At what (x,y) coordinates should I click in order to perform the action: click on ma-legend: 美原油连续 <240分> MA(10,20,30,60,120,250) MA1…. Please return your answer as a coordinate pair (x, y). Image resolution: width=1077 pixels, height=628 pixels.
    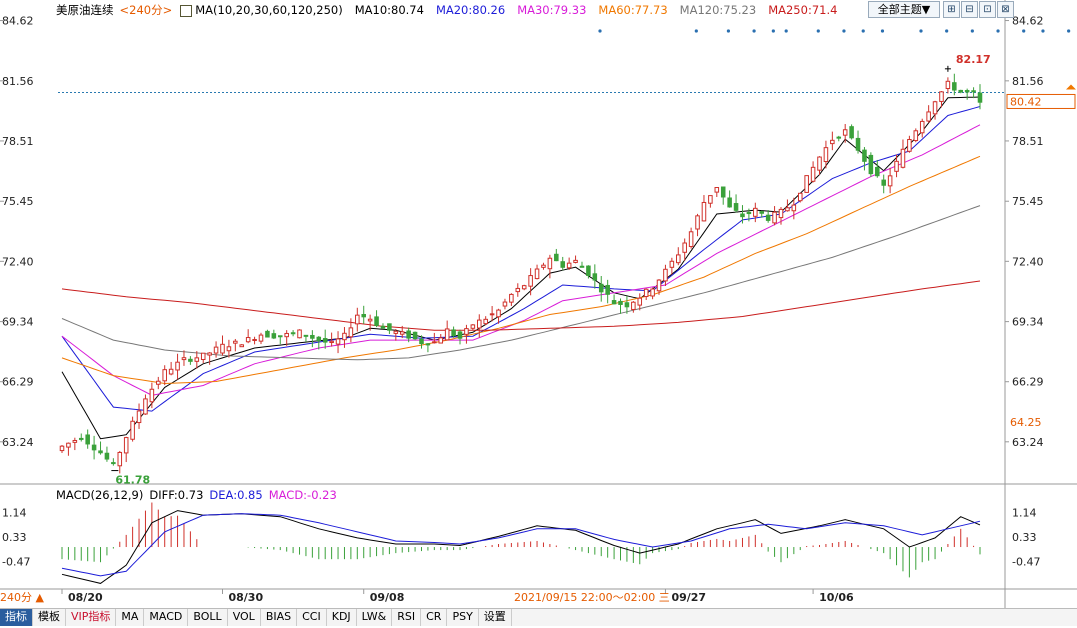
    Looking at the image, I should click on (452, 10).